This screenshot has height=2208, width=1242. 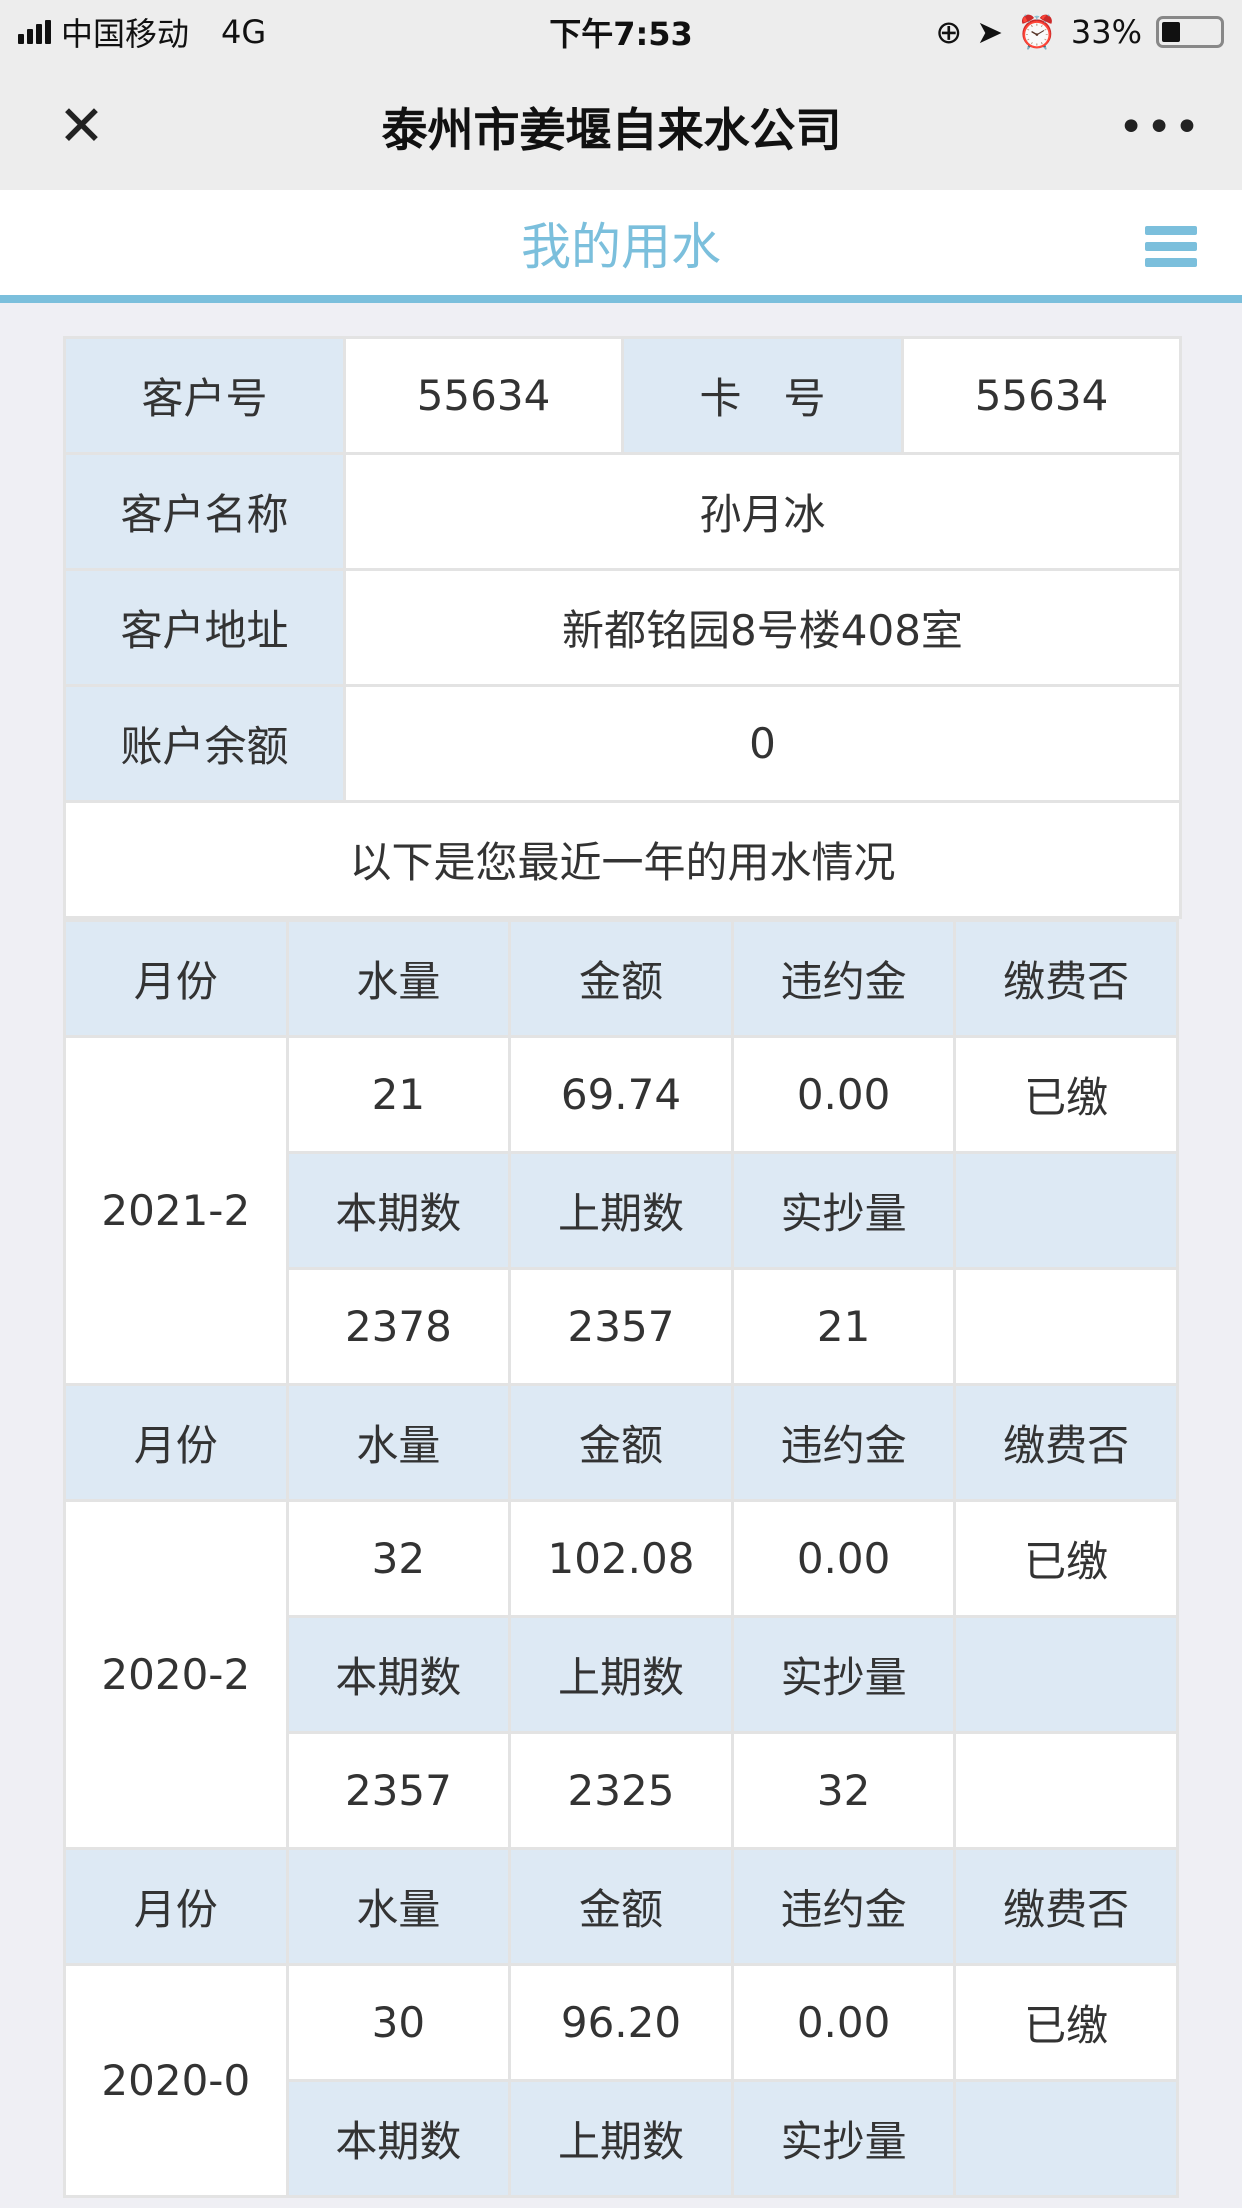 I want to click on record-current: 2357, so click(x=398, y=1790).